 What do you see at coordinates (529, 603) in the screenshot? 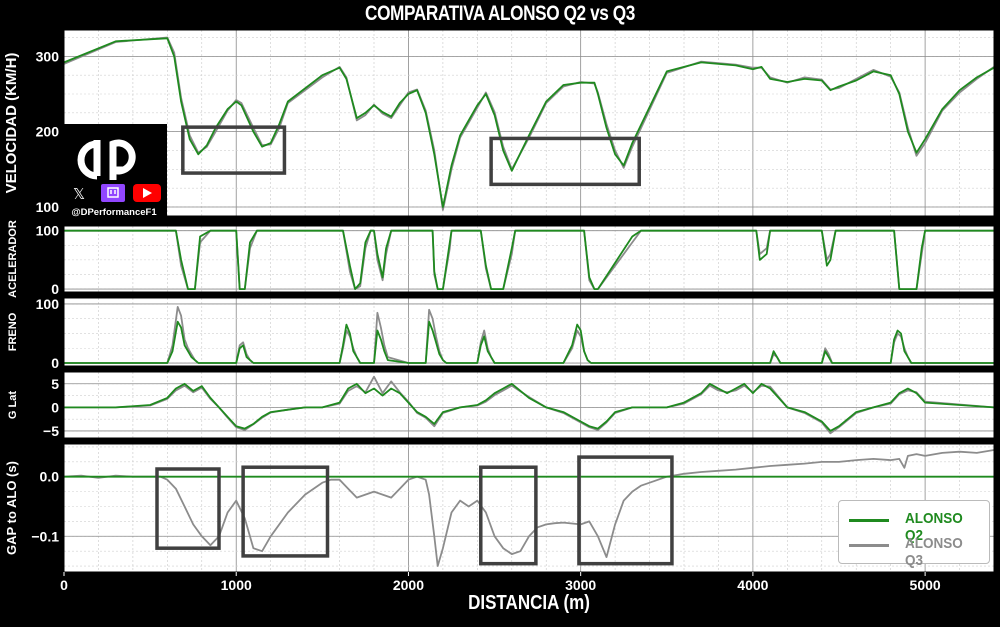
I see `x-axis-label: DISTANCIA (m)` at bounding box center [529, 603].